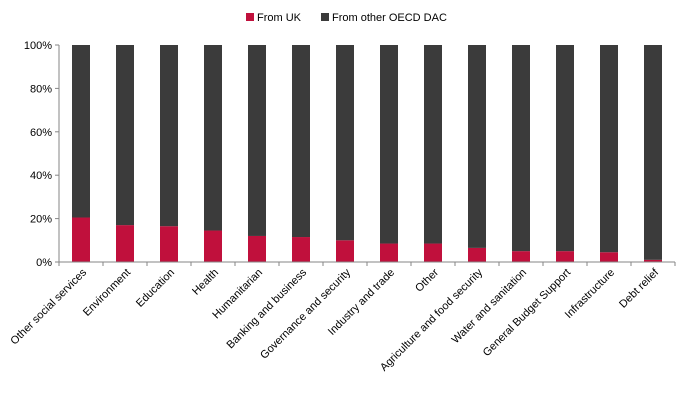 The height and width of the screenshot is (401, 696). I want to click on x-tick-label: Education, so click(155, 288).